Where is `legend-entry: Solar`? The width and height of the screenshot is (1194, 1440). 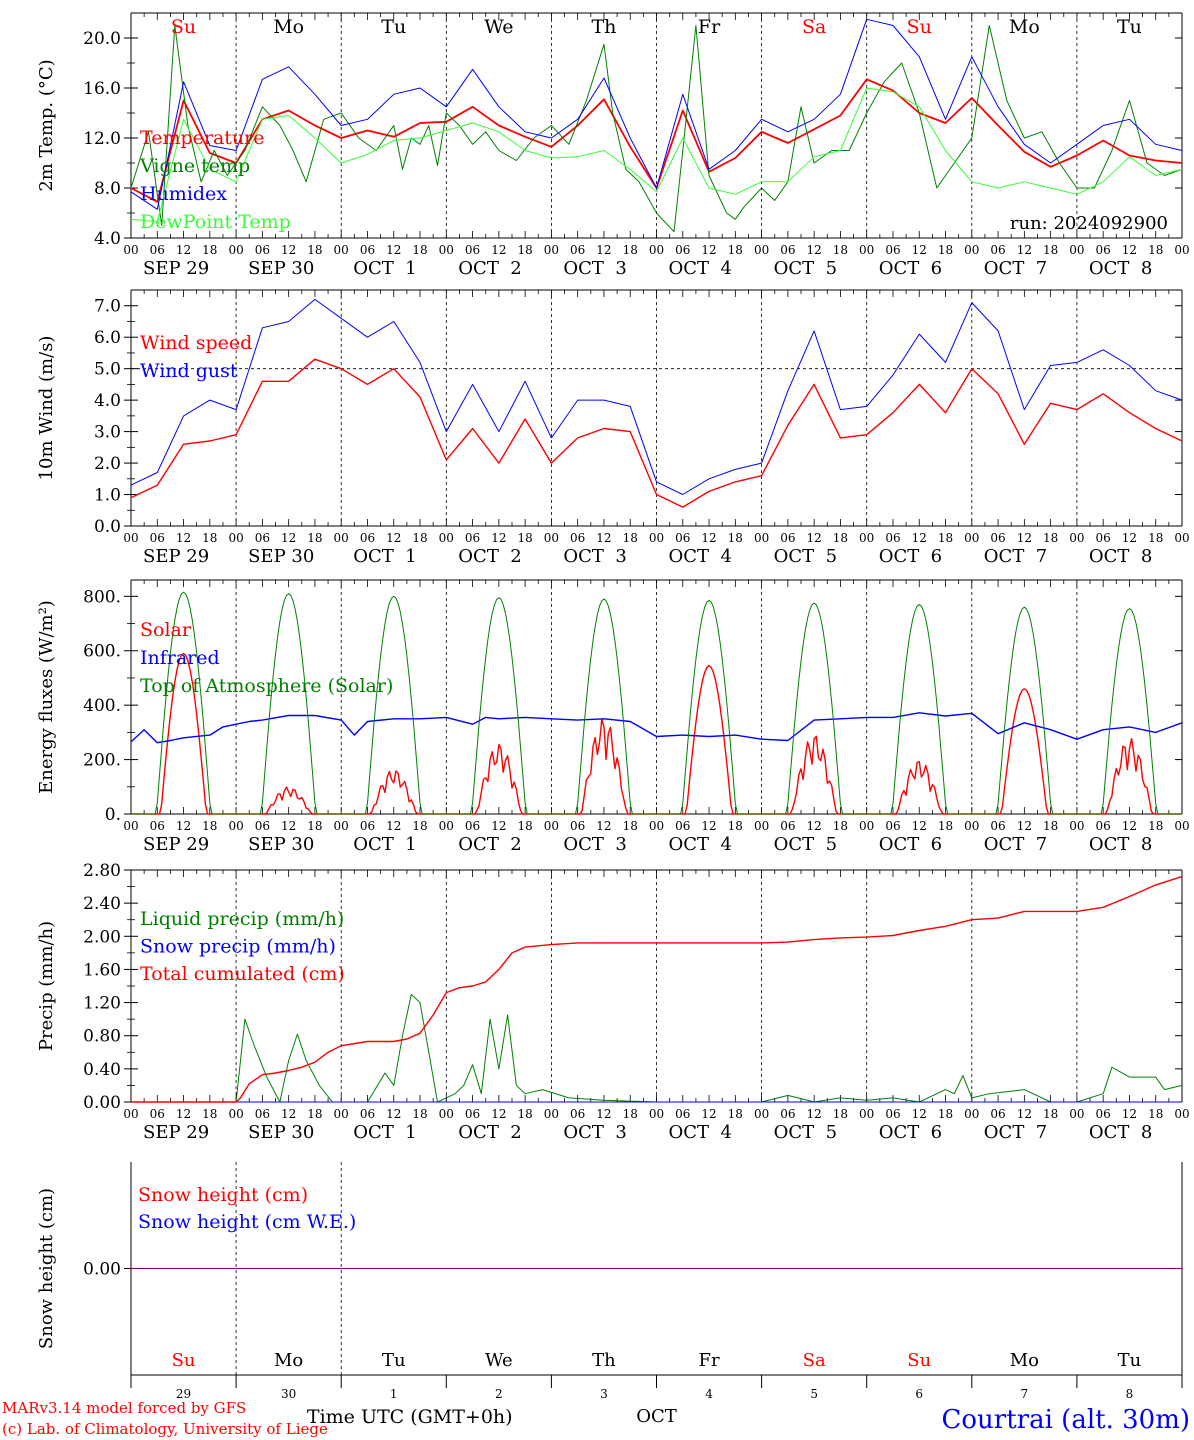 legend-entry: Solar is located at coordinates (166, 630).